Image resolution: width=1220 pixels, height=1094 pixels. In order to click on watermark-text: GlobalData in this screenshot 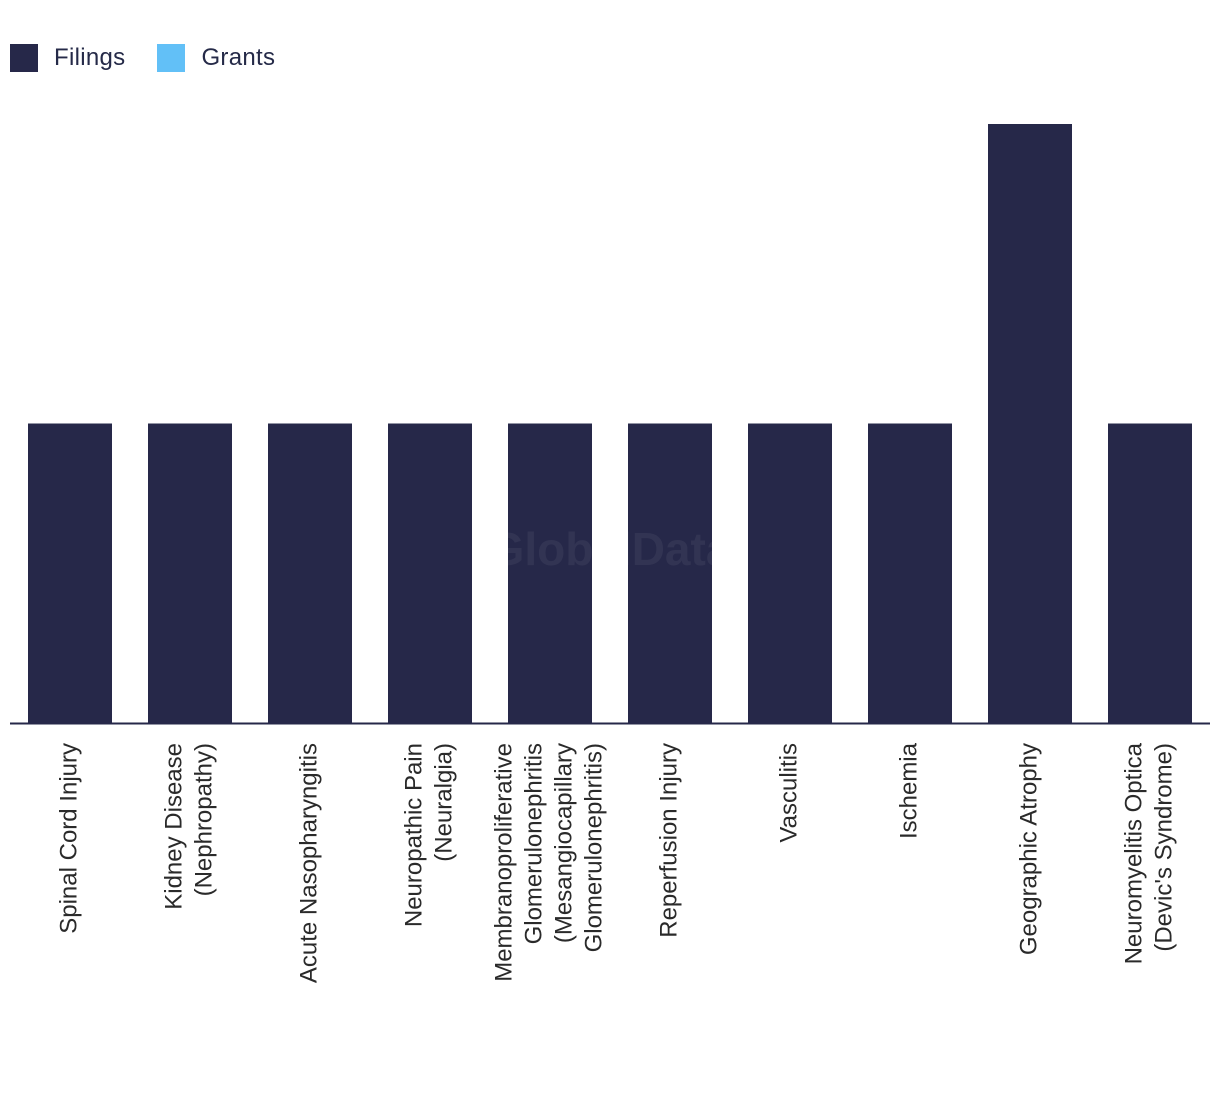, I will do `click(610, 549)`.